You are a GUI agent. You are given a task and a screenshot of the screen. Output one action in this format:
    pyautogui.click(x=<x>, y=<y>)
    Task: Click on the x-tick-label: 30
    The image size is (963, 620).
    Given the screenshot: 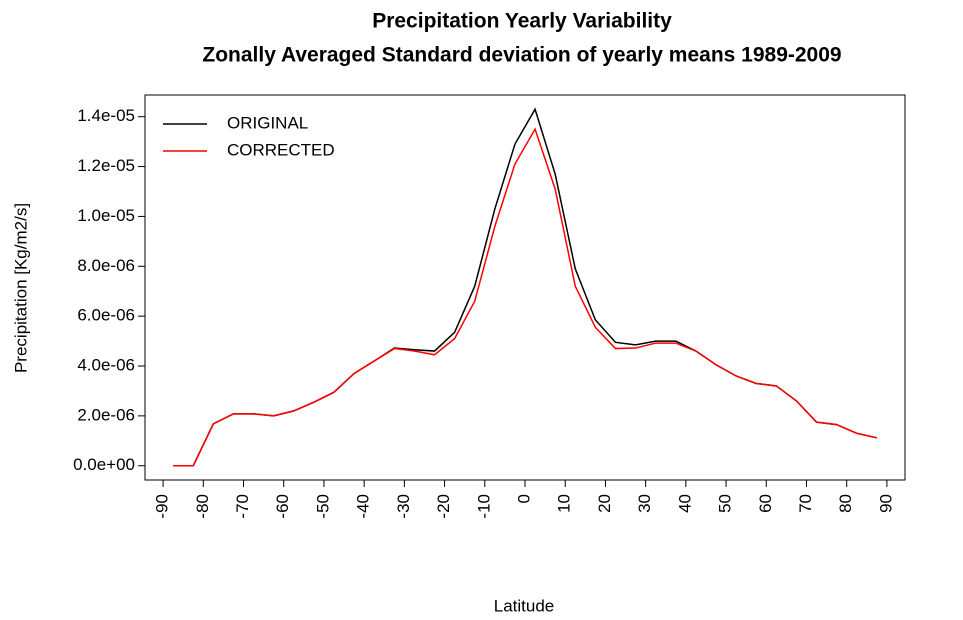 What is the action you would take?
    pyautogui.click(x=644, y=503)
    